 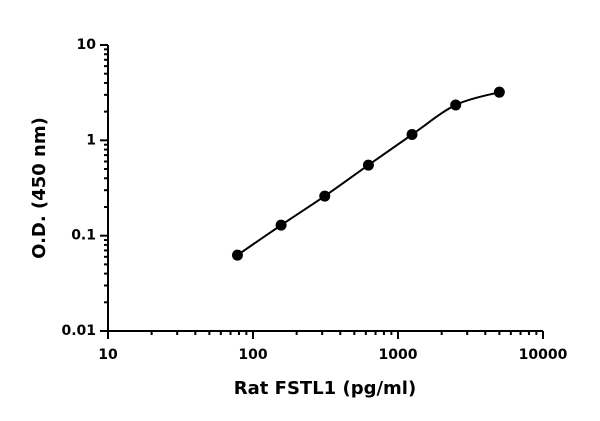 I want to click on x-tick-label: 1000, so click(x=398, y=355).